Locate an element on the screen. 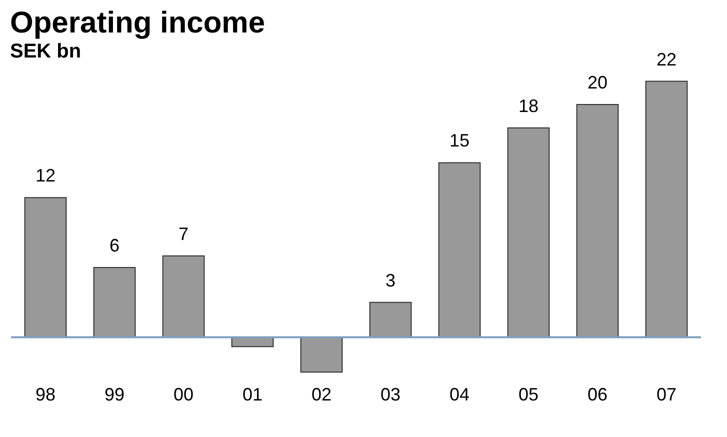  data-label: 15 is located at coordinates (459, 140).